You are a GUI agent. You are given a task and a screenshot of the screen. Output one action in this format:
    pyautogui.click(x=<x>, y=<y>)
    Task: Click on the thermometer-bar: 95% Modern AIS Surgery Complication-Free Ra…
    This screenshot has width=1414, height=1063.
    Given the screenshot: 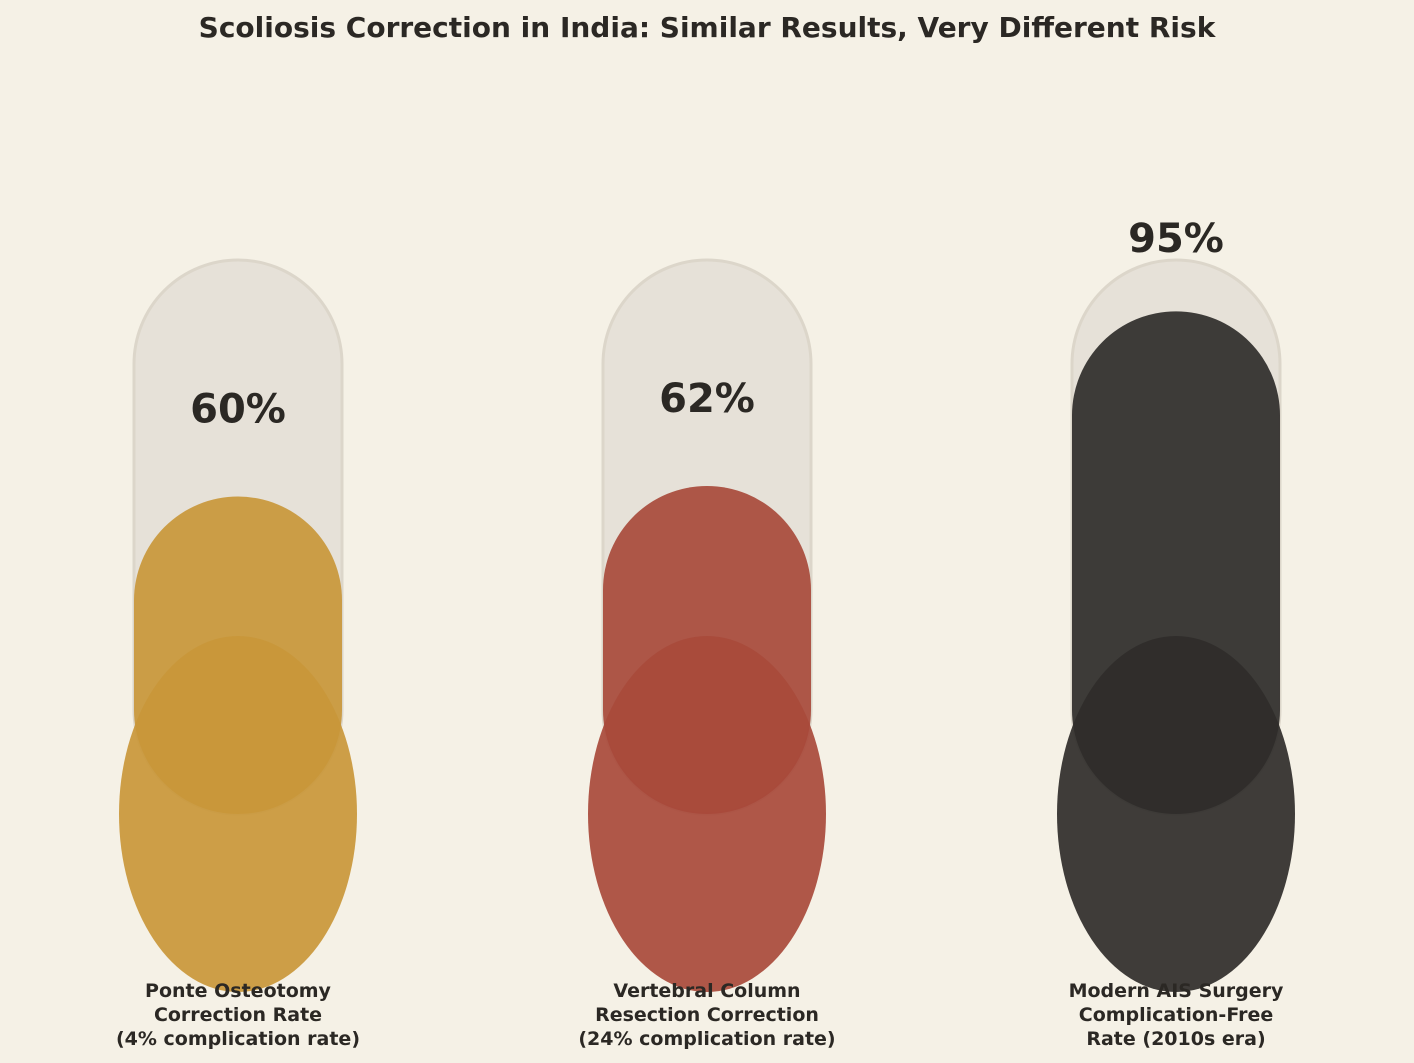 What is the action you would take?
    pyautogui.click(x=1176, y=633)
    